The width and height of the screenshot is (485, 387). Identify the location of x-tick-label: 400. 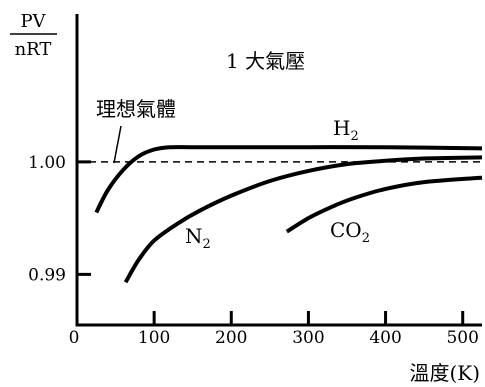
(385, 338).